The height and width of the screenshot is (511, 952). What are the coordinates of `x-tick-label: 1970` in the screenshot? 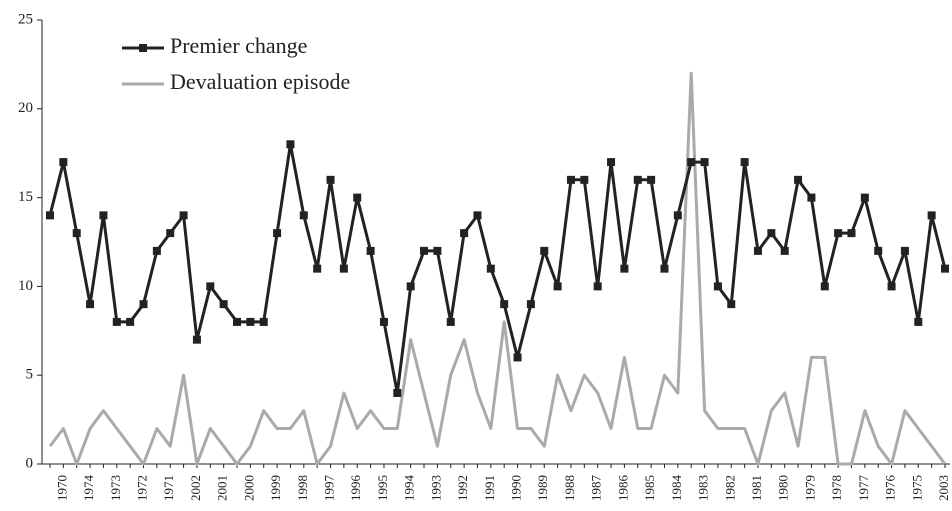 It's located at (61, 488).